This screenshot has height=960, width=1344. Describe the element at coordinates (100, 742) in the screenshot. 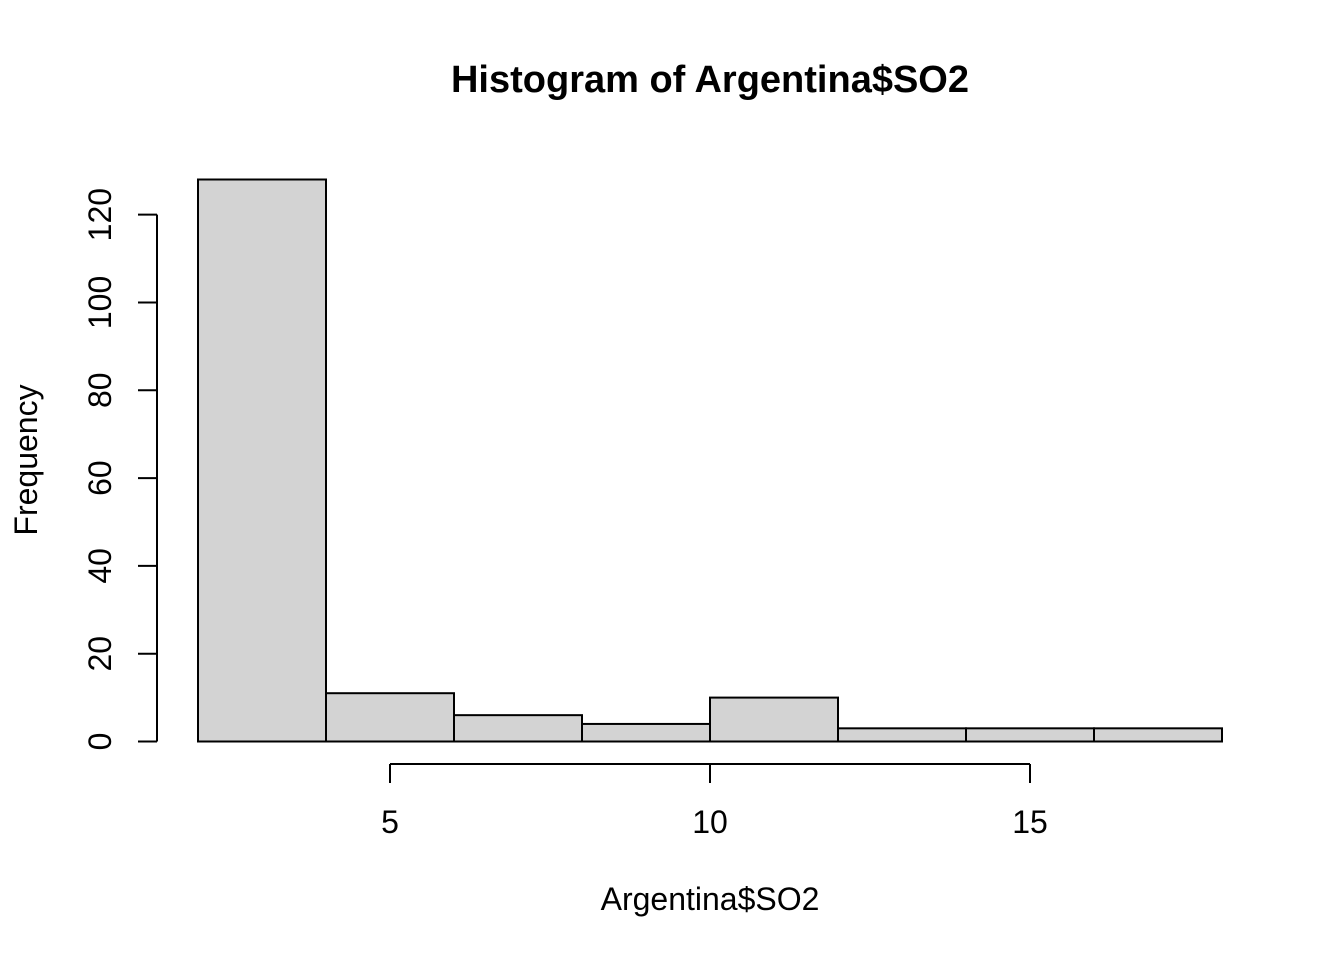

I see `y-tick-label-0: 0` at that location.